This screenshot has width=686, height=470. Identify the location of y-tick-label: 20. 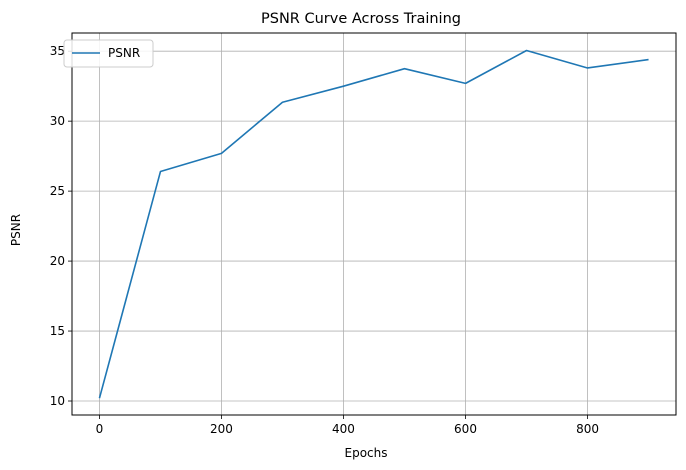
(57, 261).